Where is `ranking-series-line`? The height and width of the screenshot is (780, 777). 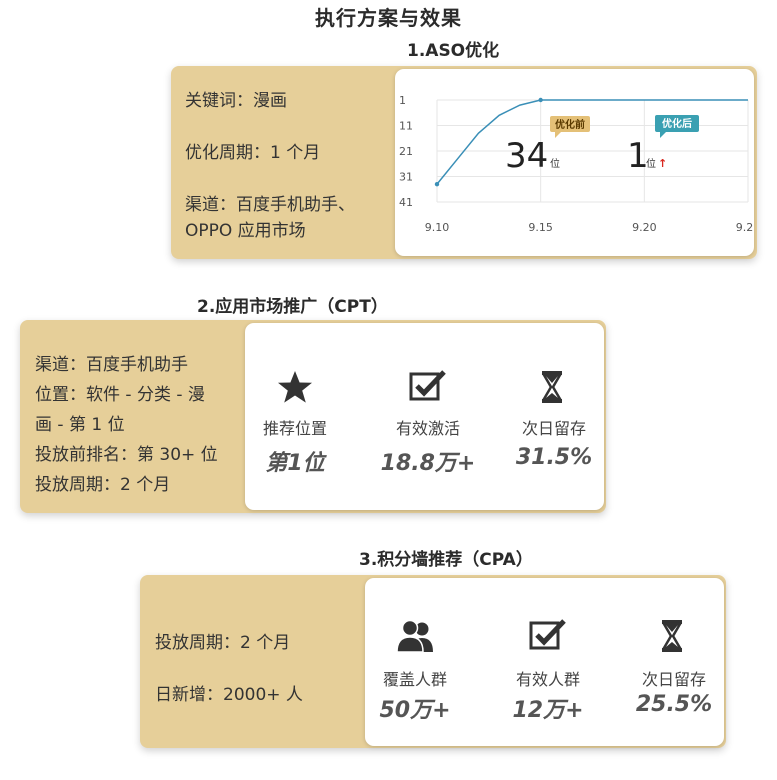
ranking-series-line is located at coordinates (592, 142).